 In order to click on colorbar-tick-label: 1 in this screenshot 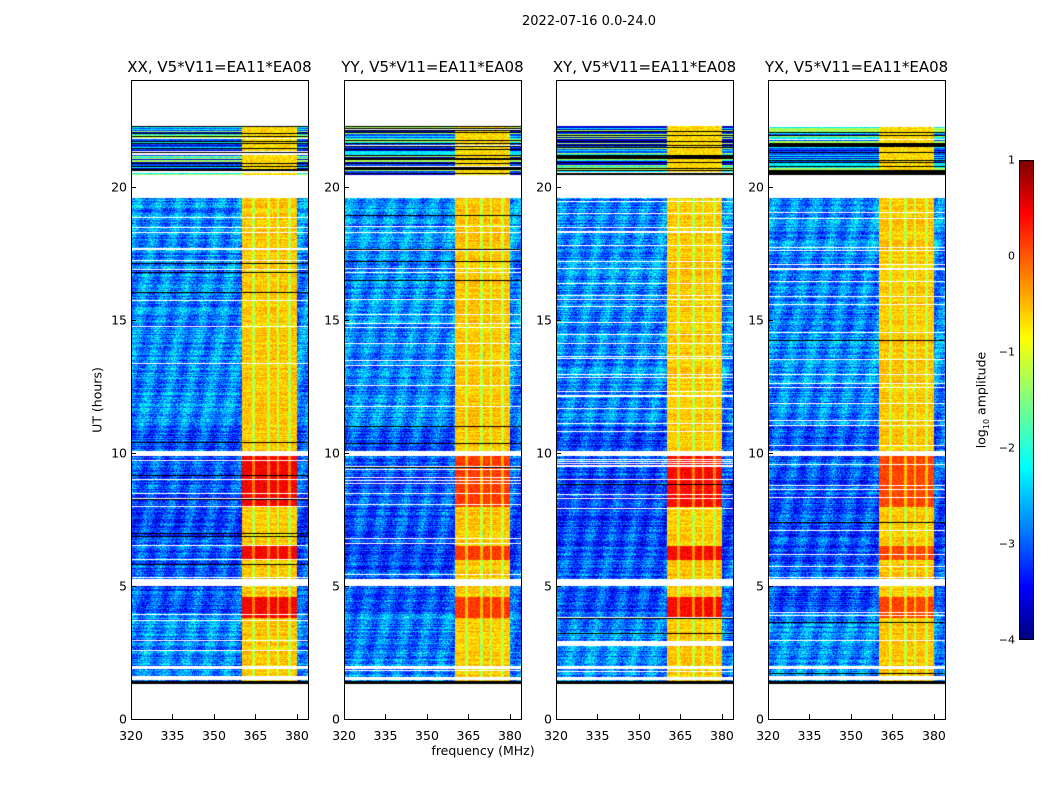, I will do `click(1011, 160)`.